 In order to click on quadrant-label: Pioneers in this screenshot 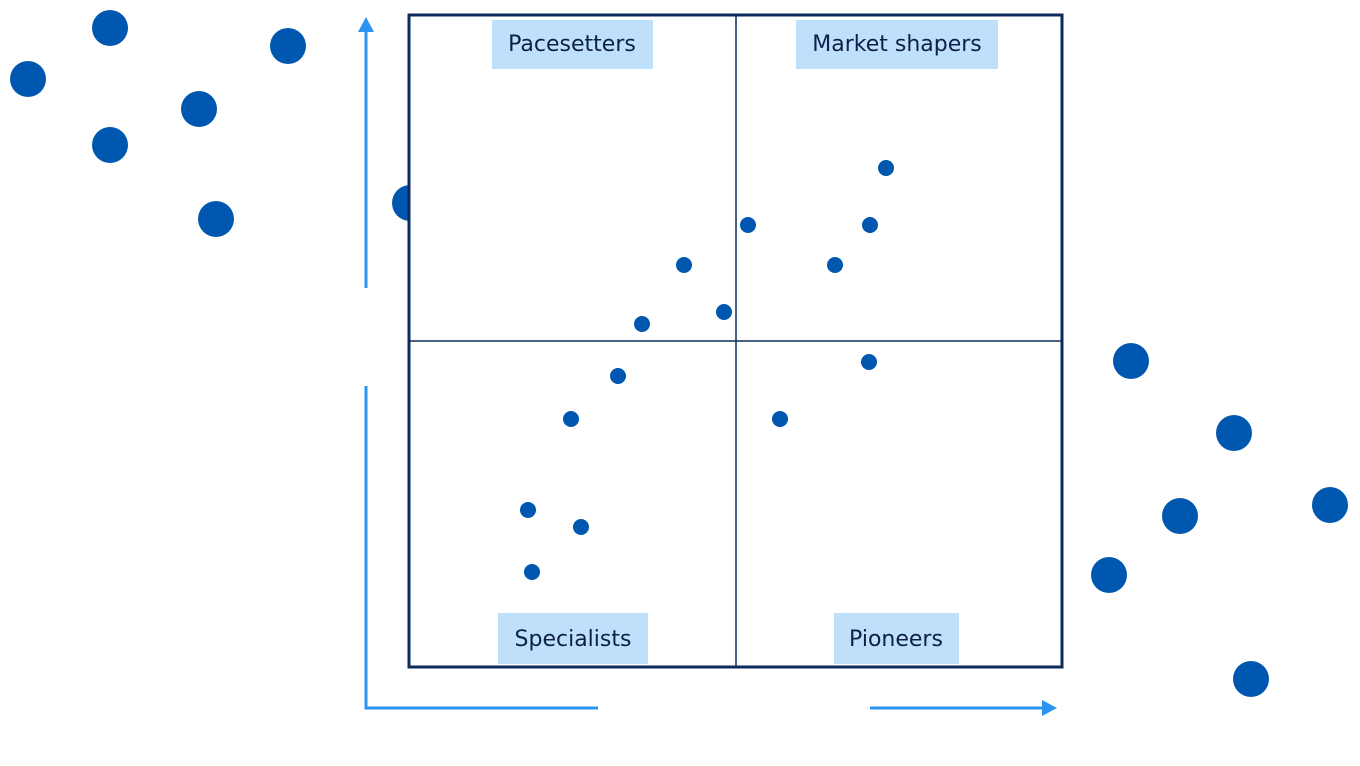, I will do `click(896, 639)`.